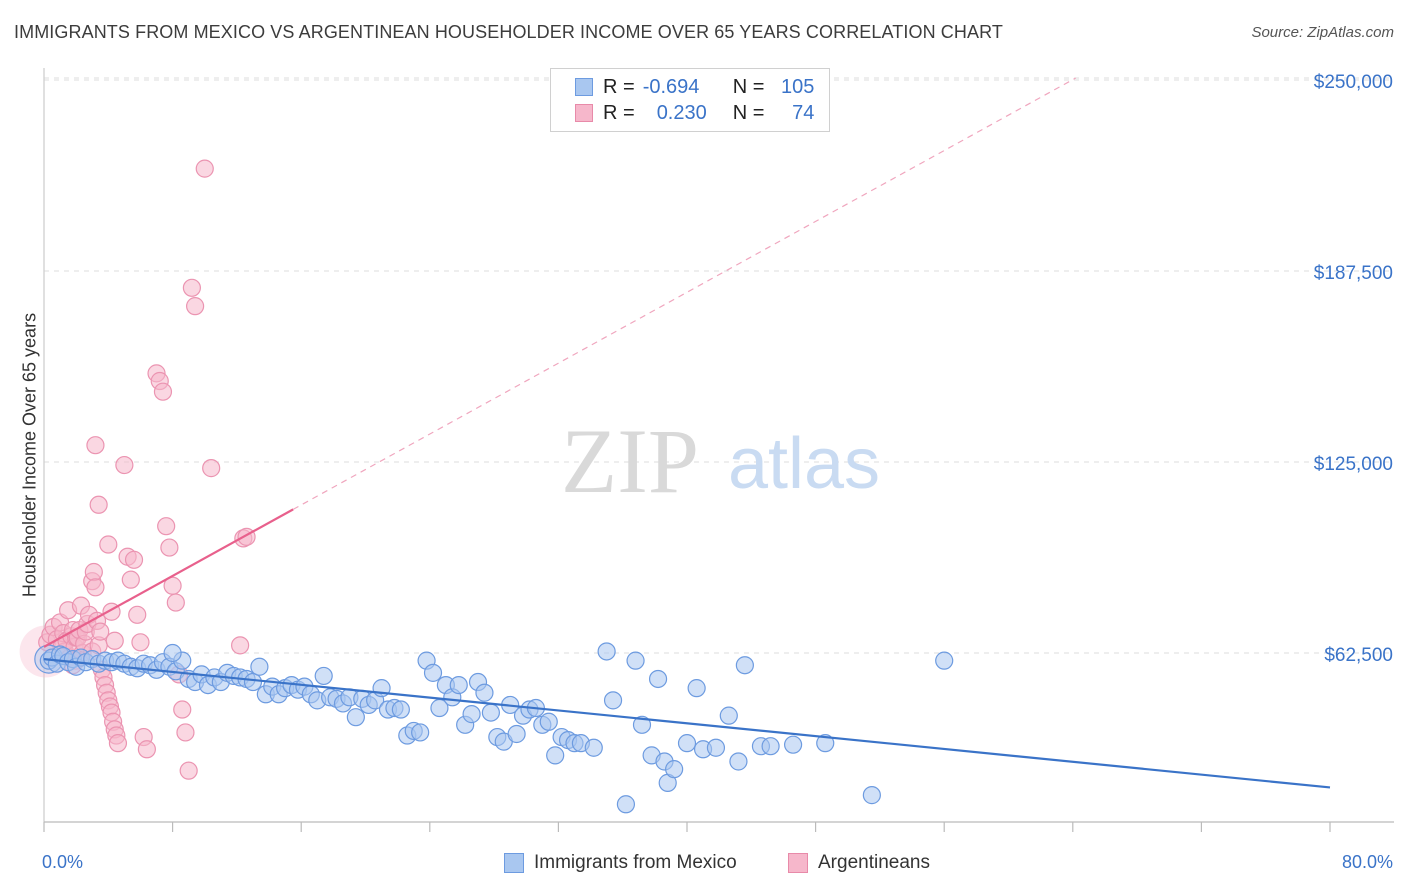 The width and height of the screenshot is (1406, 892). Describe the element at coordinates (1353, 273) in the screenshot. I see `y-tick-label: $187,500` at that location.